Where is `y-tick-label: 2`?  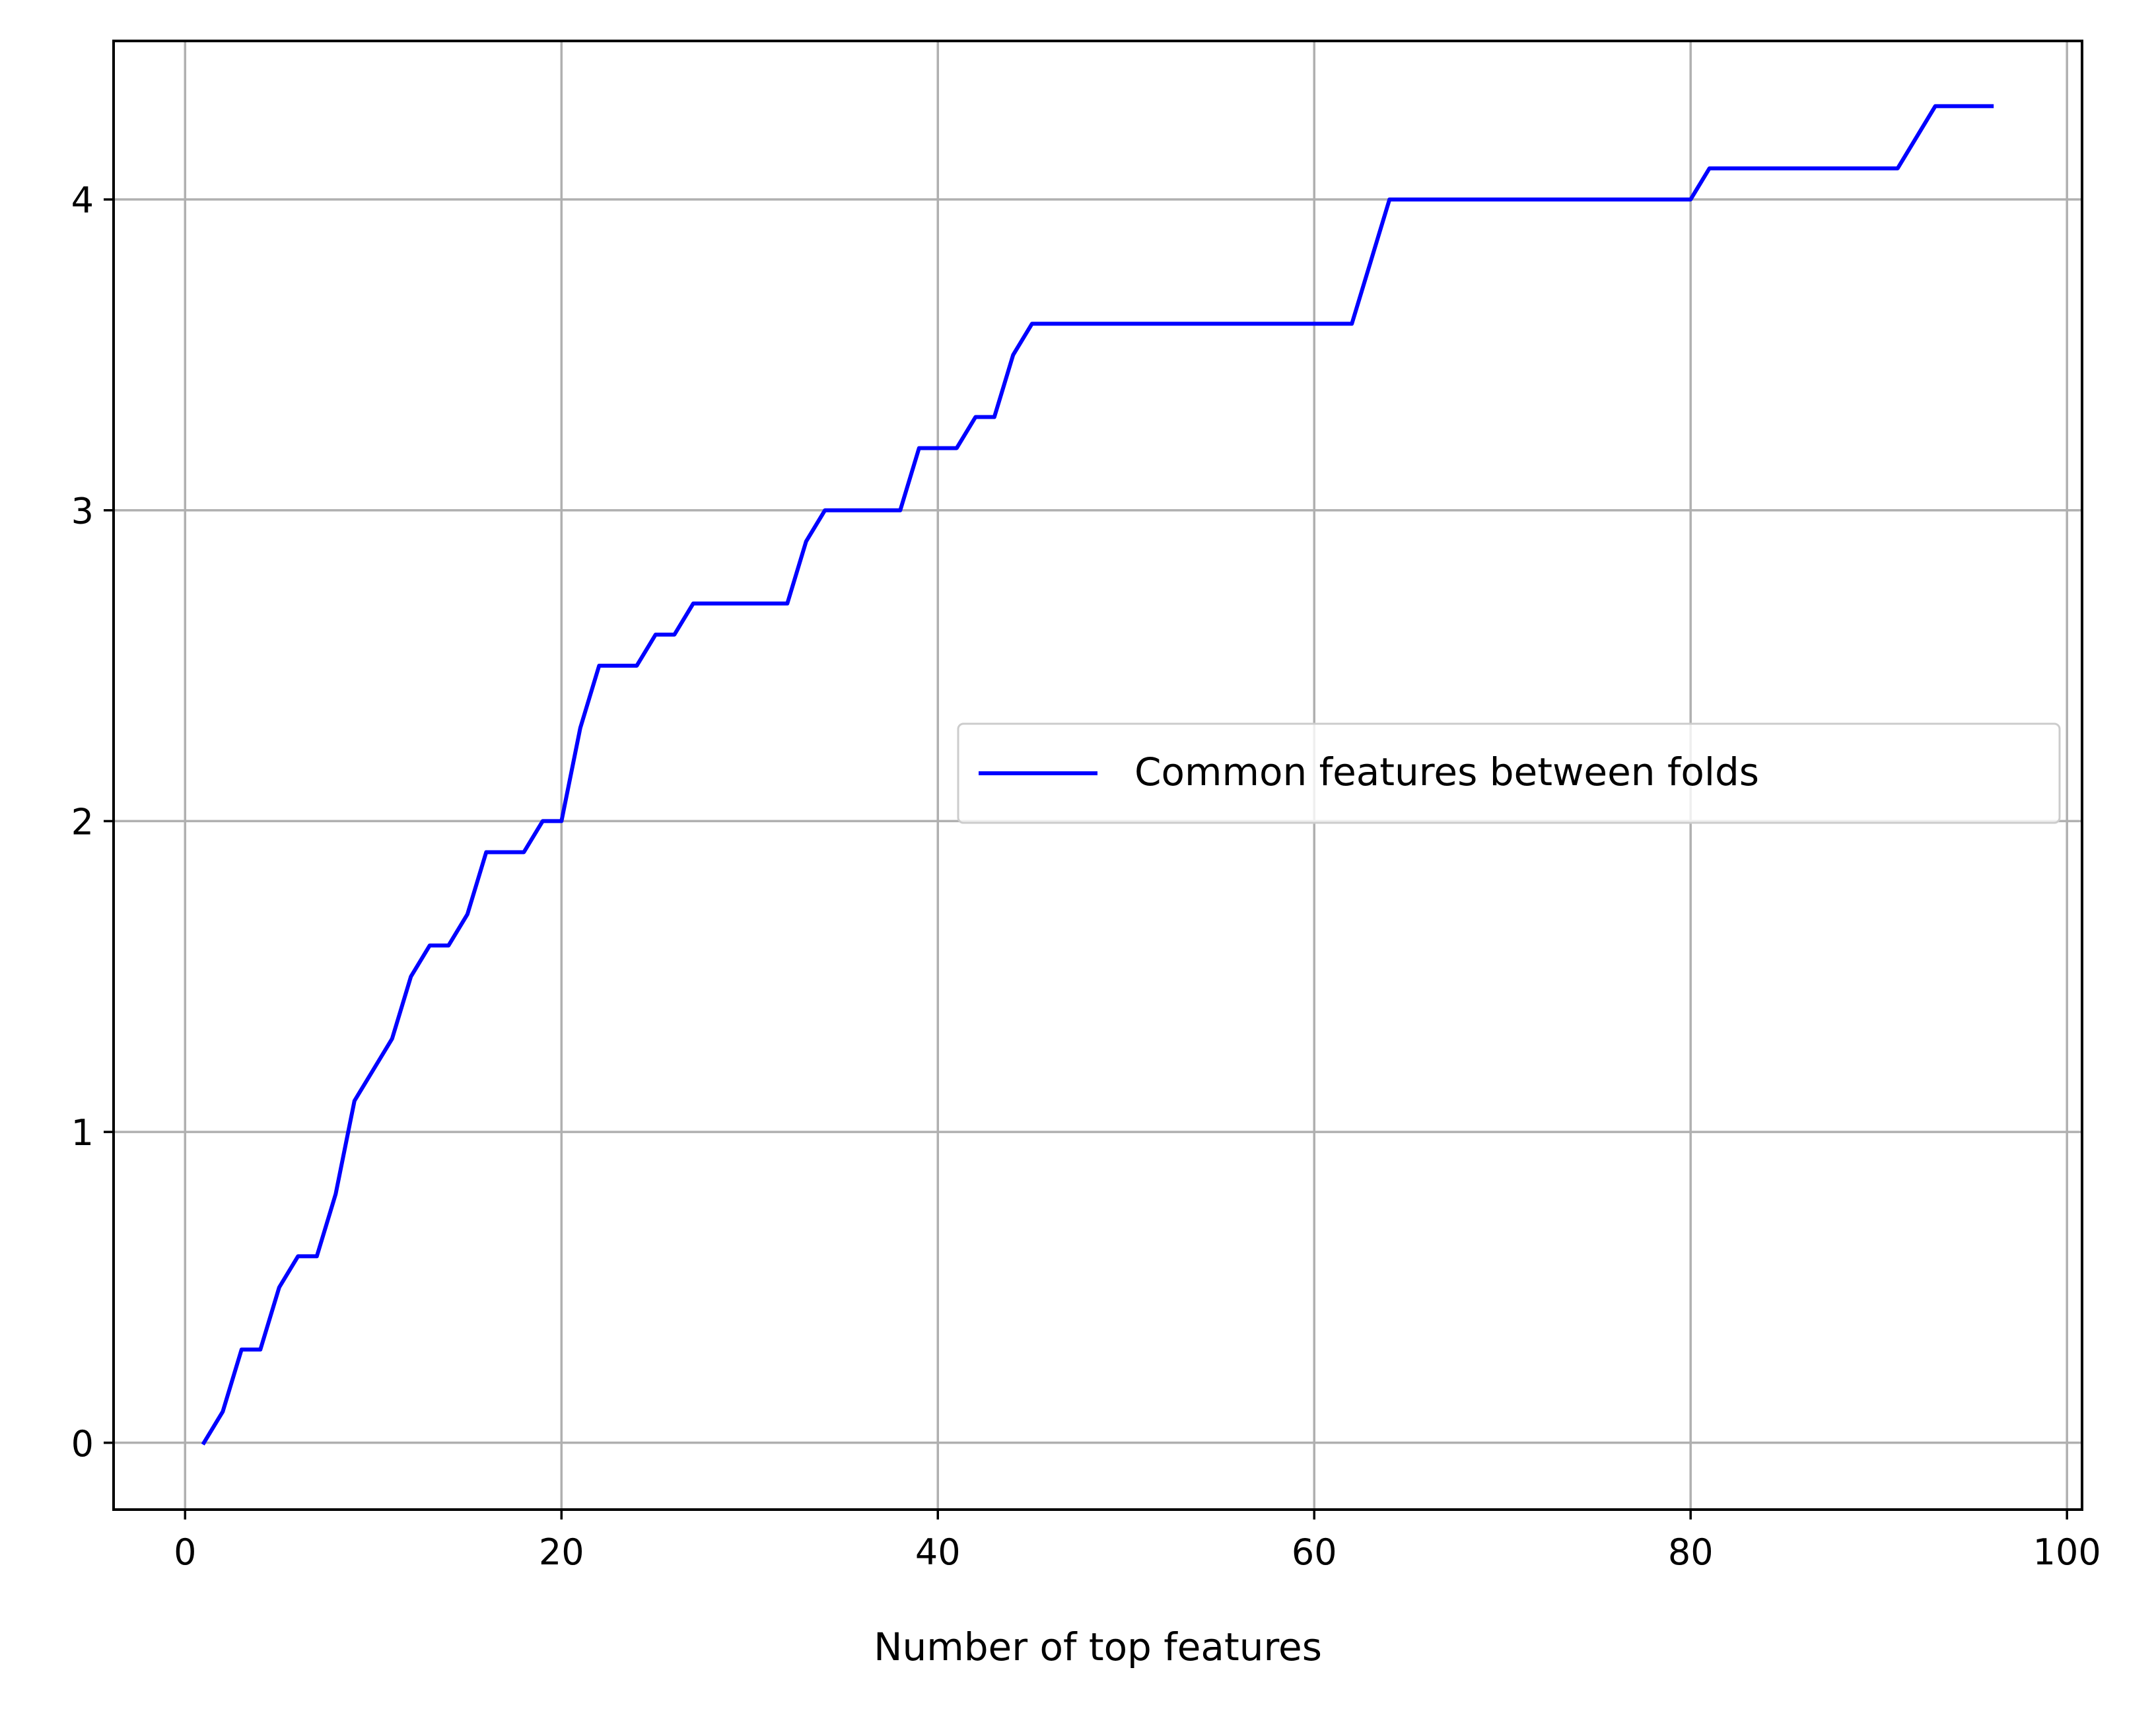 y-tick-label: 2 is located at coordinates (82, 822).